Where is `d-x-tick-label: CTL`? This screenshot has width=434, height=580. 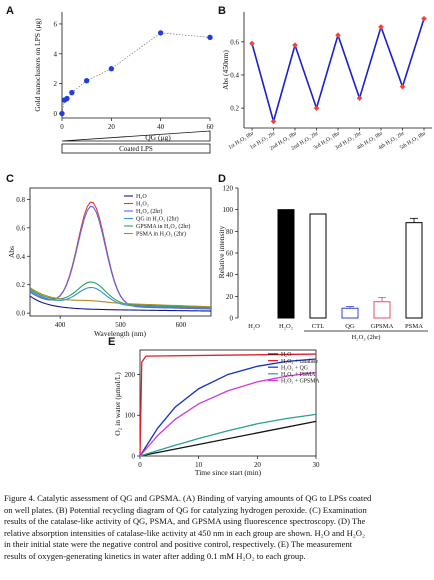 d-x-tick-label: CTL is located at coordinates (318, 326).